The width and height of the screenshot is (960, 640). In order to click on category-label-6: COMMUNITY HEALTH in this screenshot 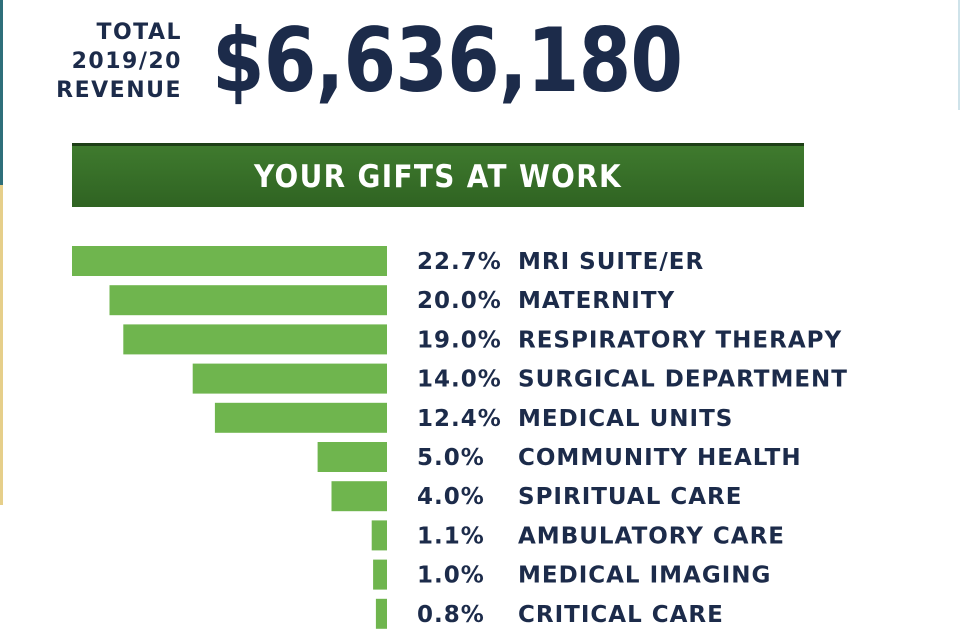, I will do `click(660, 458)`.